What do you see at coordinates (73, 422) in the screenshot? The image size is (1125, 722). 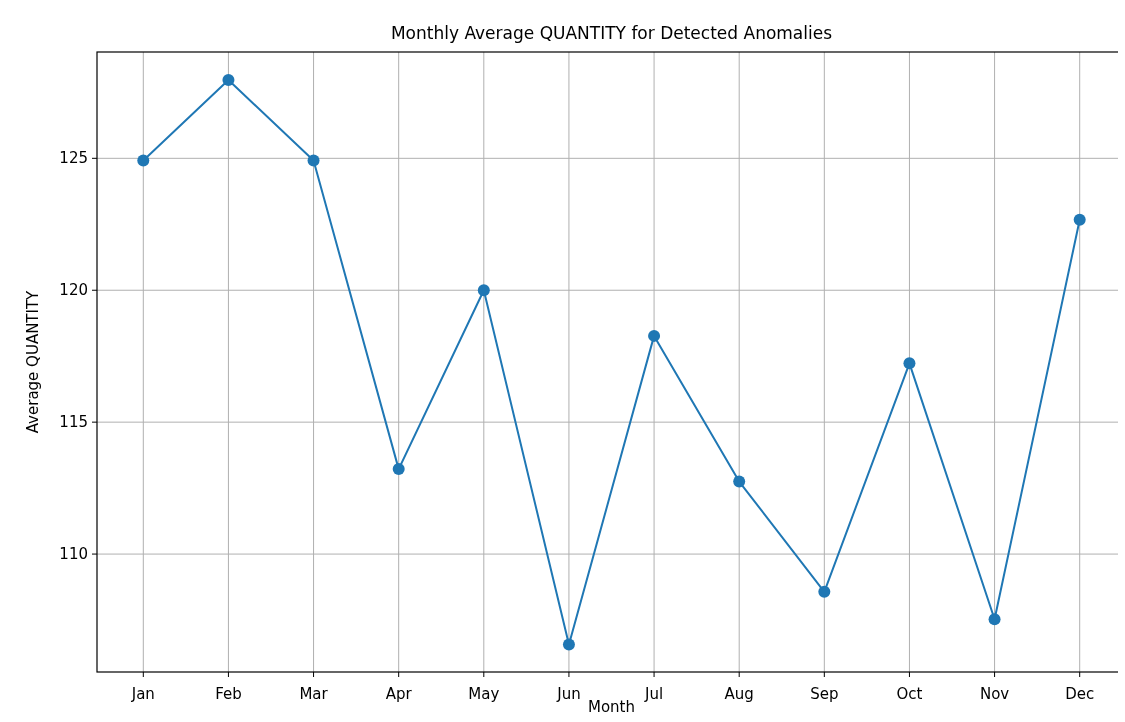 I see `y-tick-label: 115` at bounding box center [73, 422].